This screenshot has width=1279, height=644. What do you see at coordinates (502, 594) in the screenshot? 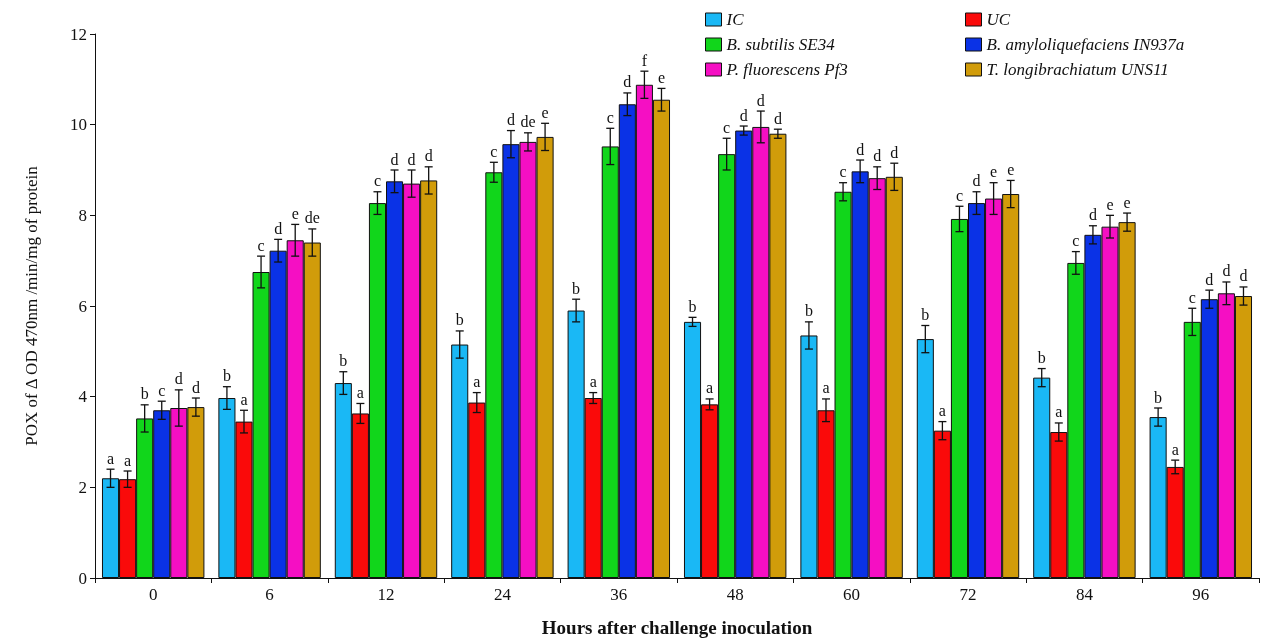
I see `x-tick-label: 24` at bounding box center [502, 594].